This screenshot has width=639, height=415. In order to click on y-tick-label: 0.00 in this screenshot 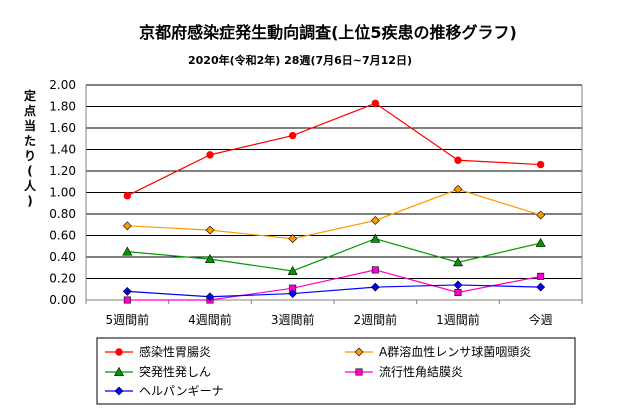, I will do `click(62, 300)`.